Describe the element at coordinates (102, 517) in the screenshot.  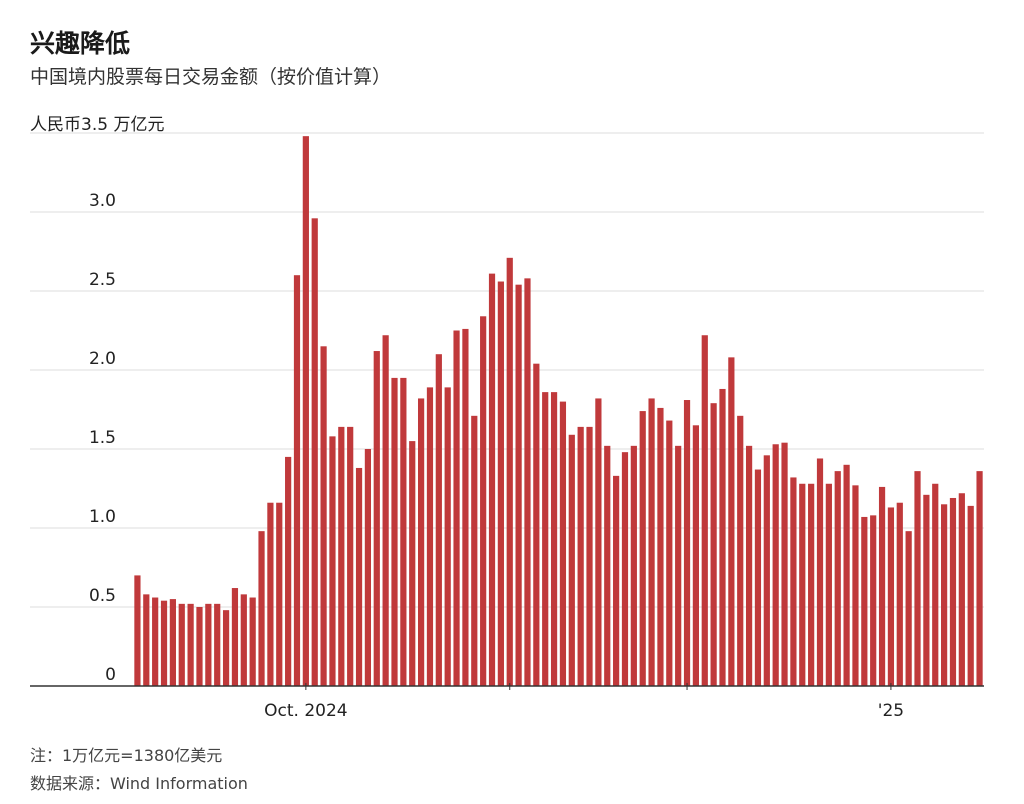
I see `y-tick-label: 1.0` at that location.